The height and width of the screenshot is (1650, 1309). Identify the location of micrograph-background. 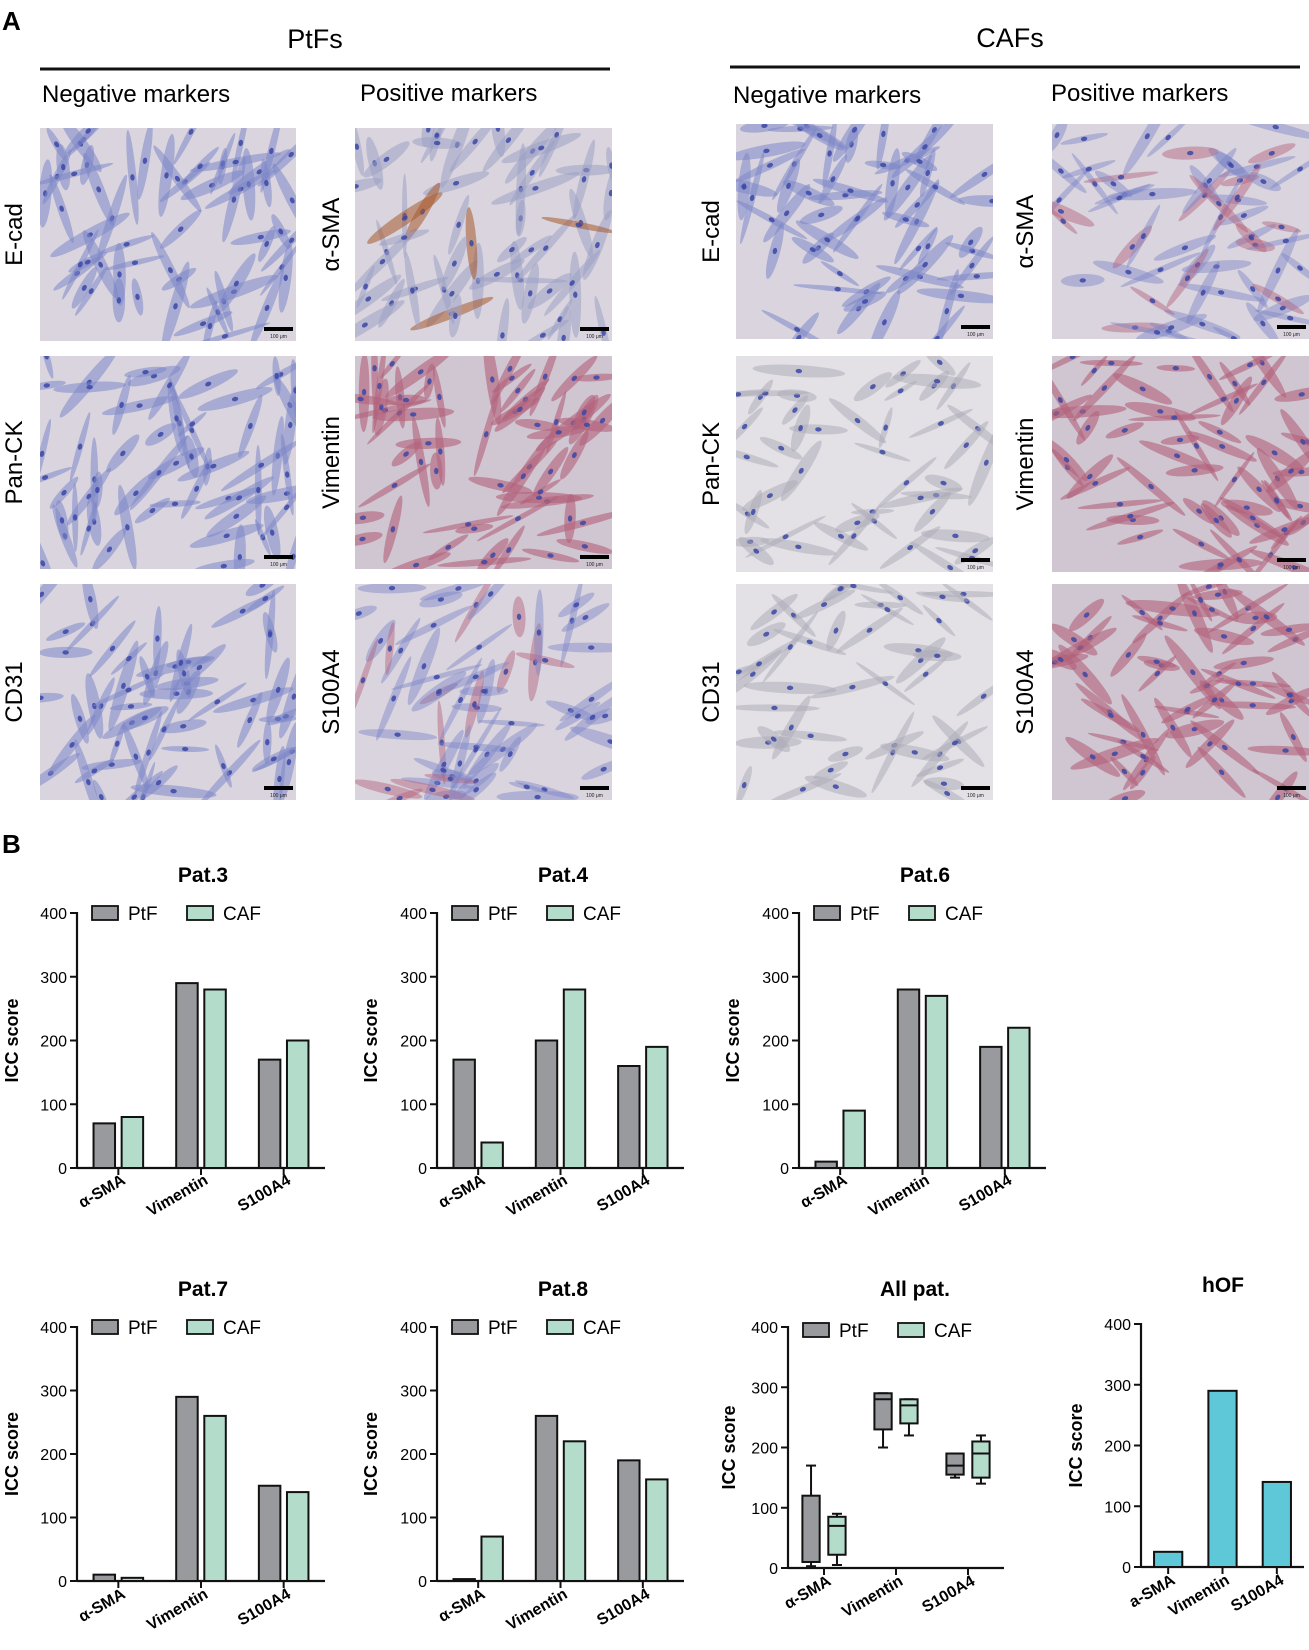
(1180, 231).